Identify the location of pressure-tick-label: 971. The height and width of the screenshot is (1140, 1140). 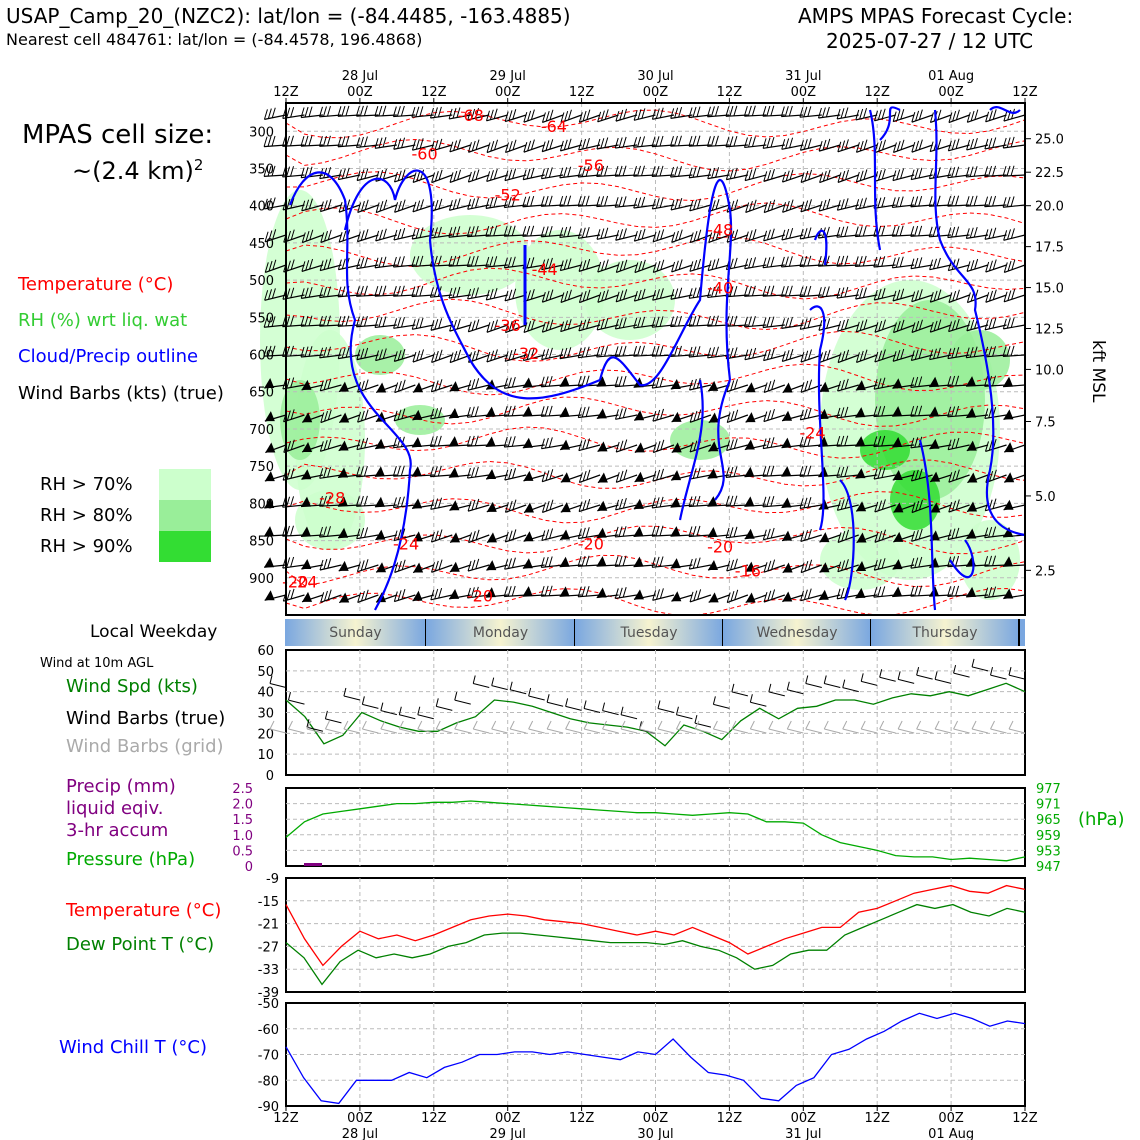
(1048, 805).